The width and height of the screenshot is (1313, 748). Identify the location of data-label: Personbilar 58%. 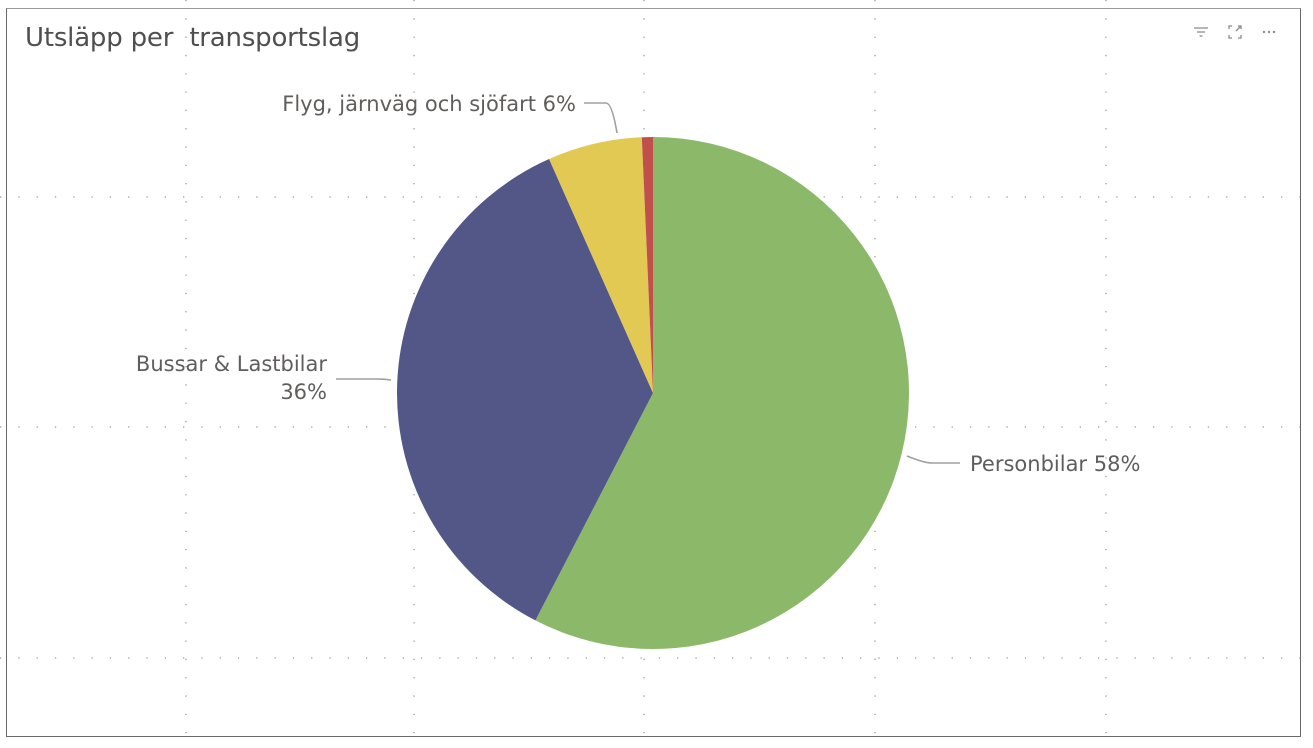
(1055, 464).